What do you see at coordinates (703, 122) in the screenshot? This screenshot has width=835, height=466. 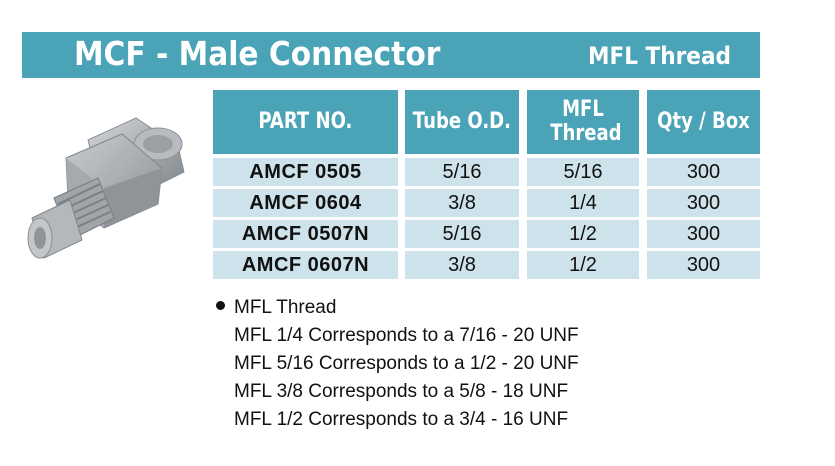 I see `column-header-qty-box: Qty / Box` at bounding box center [703, 122].